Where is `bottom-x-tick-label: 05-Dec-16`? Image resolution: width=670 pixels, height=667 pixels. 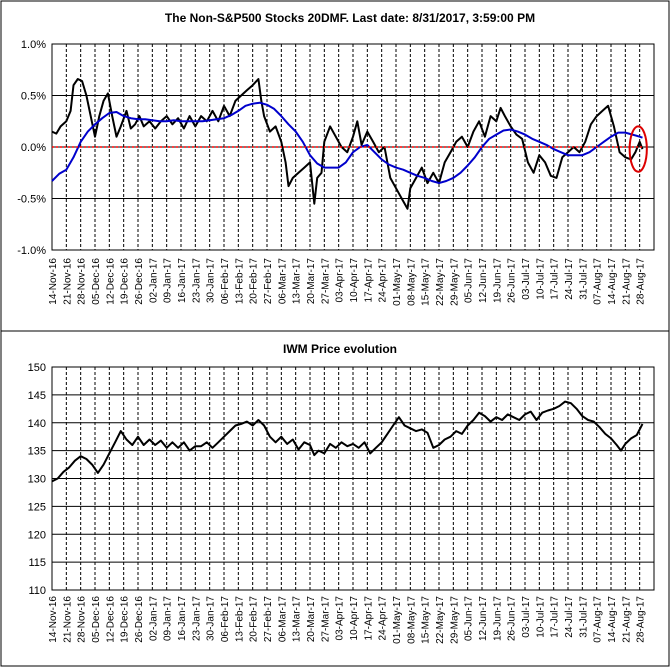 bottom-x-tick-label: 05-Dec-16 is located at coordinates (96, 619).